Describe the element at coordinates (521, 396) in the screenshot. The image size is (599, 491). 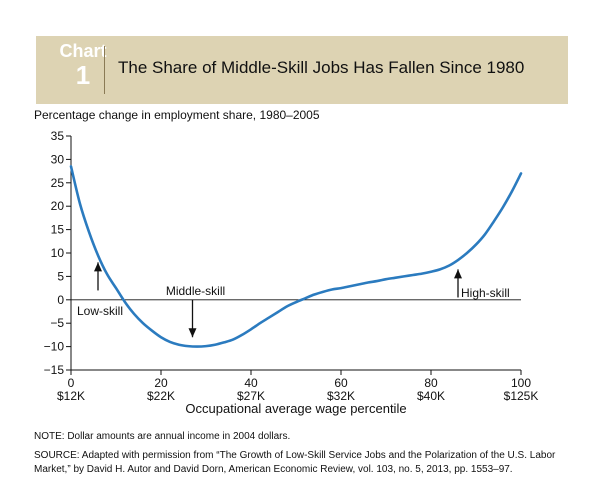
I see `x-wage-label: $125K` at that location.